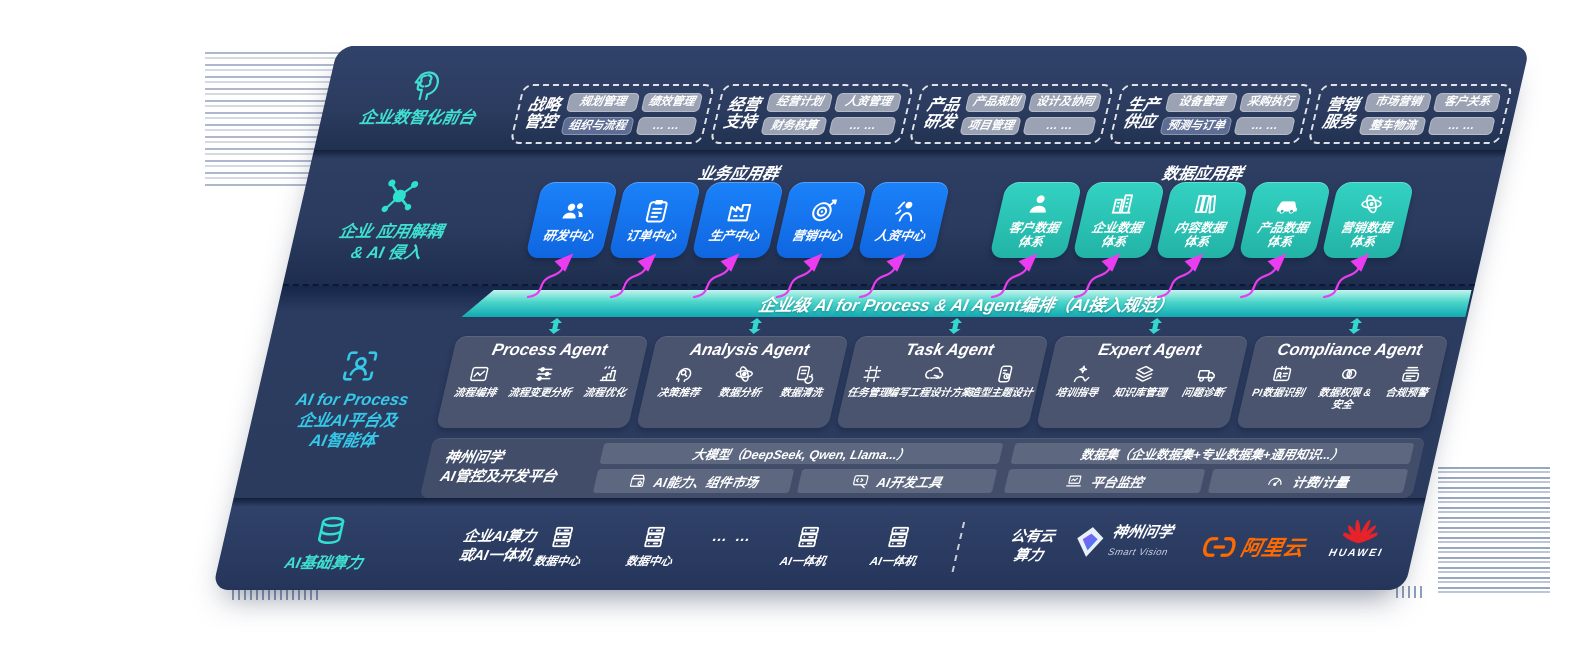 The height and width of the screenshot is (647, 1572). I want to click on node-datacenter-1: 数据中心, so click(560, 546).